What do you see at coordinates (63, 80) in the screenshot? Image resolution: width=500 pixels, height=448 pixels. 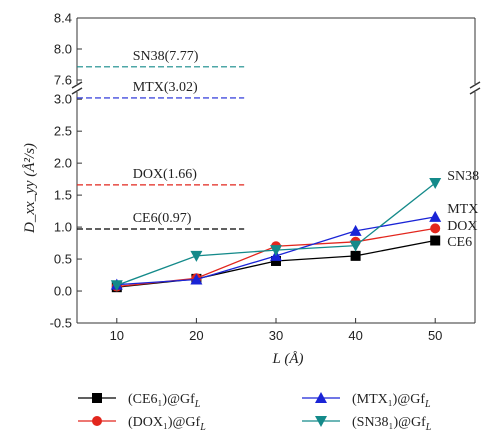 I see `y-tick-label: 7.6` at bounding box center [63, 80].